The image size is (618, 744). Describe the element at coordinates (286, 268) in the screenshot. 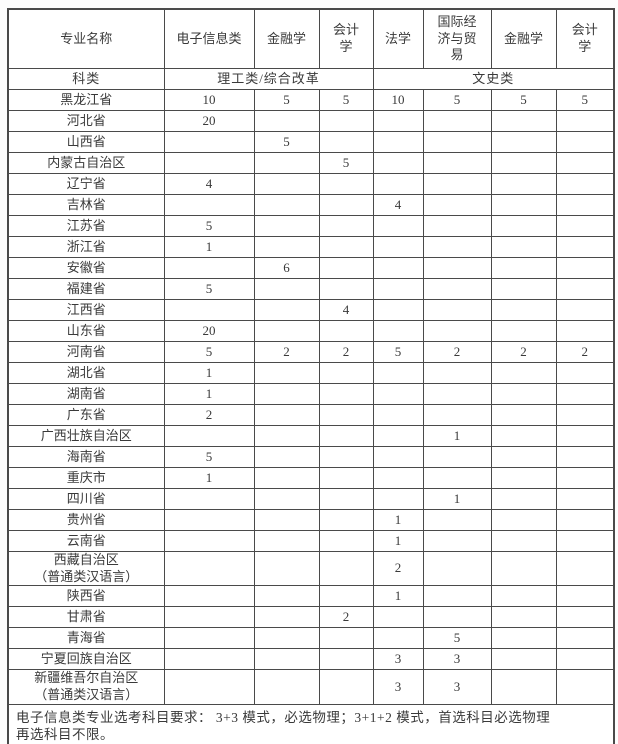

I see `plan-count-cell: 6` at that location.